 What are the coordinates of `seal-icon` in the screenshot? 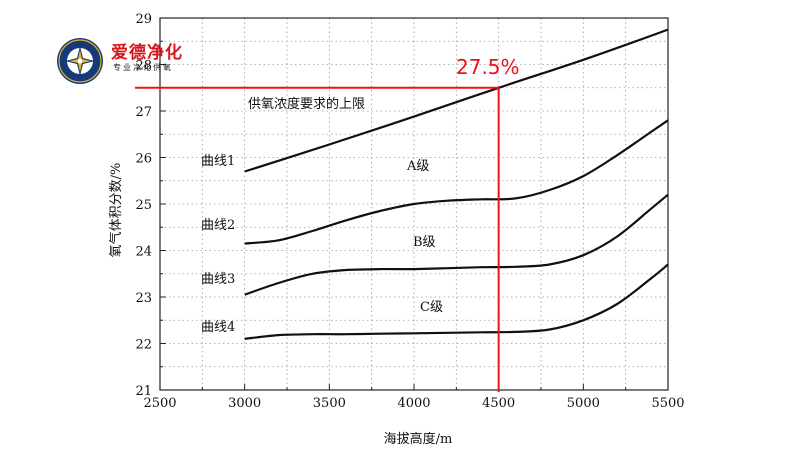 It's located at (80, 61).